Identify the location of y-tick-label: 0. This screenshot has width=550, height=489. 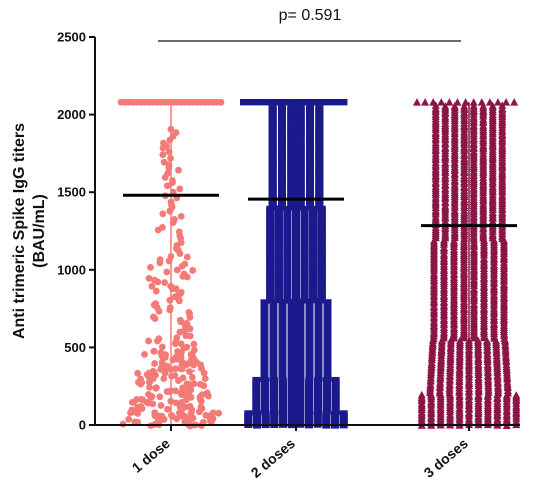
(82, 425).